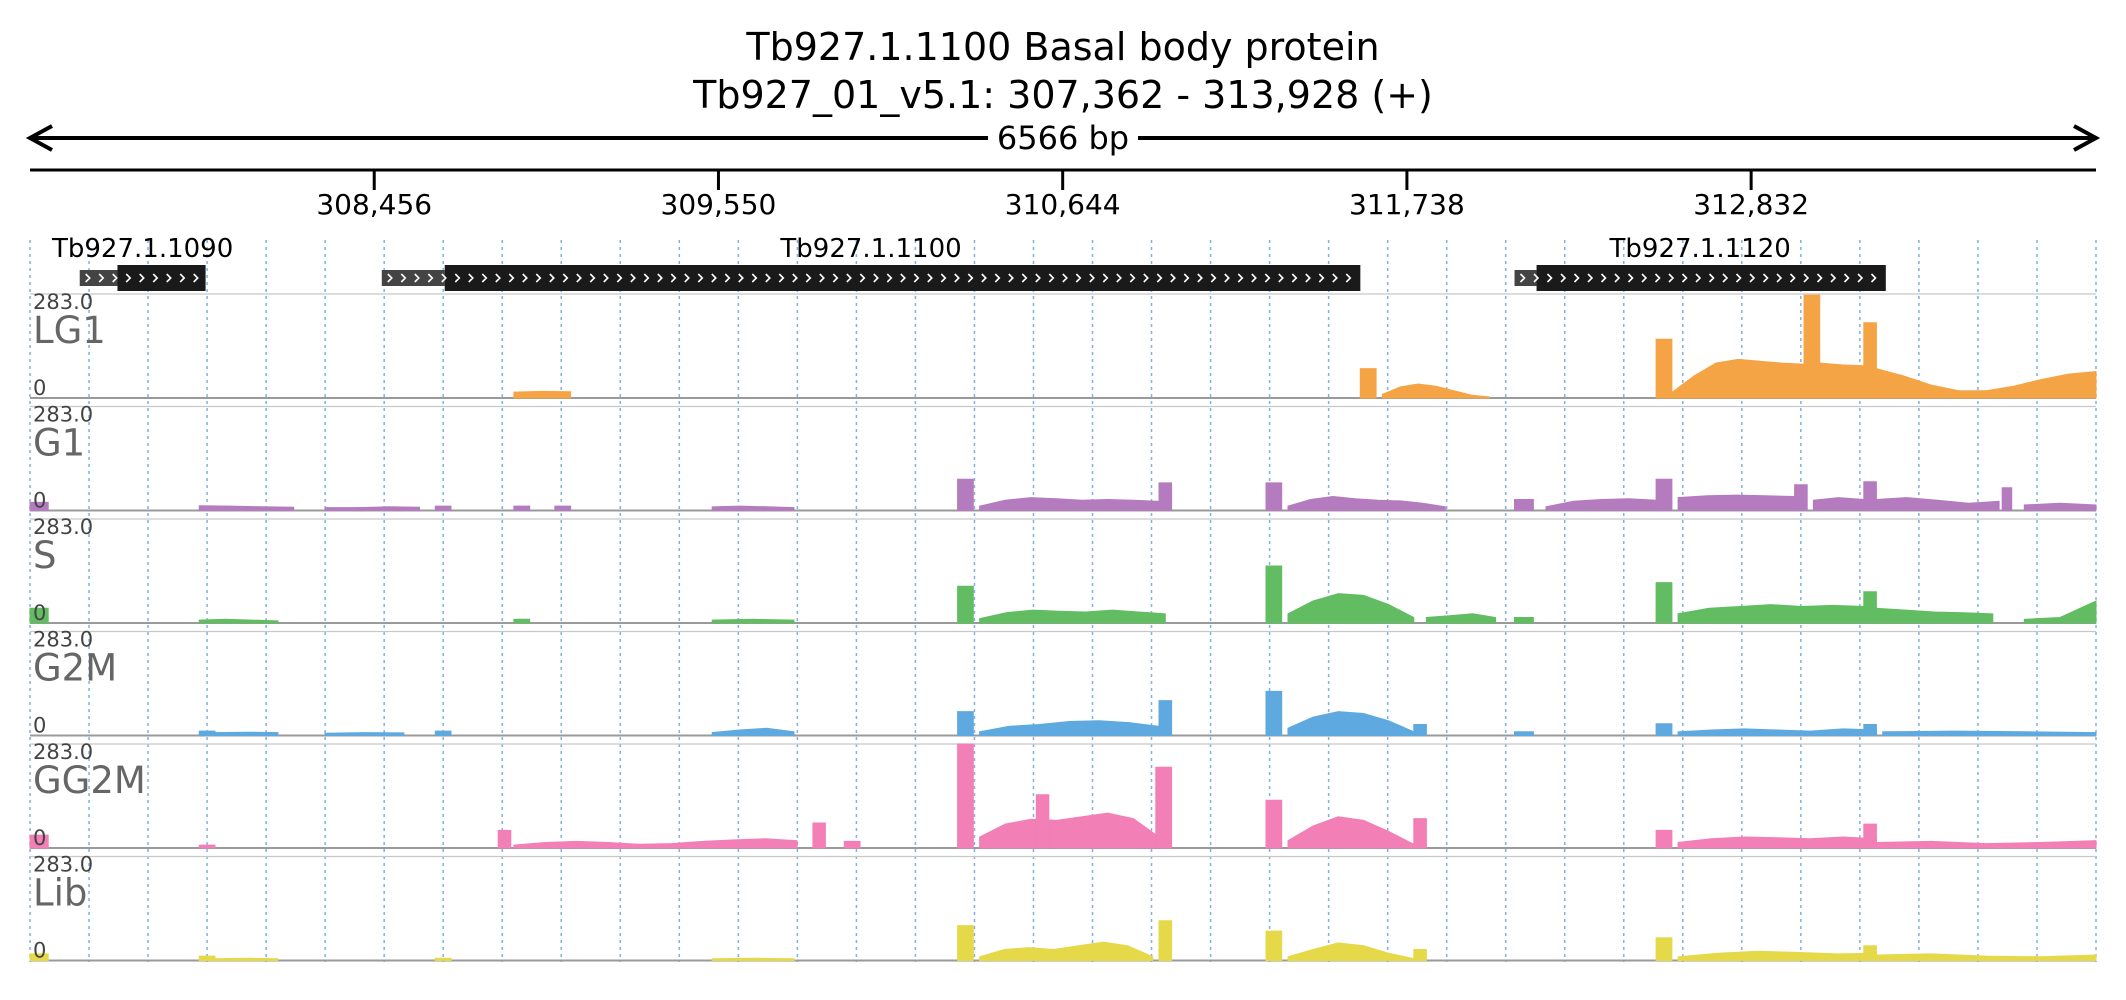 Image resolution: width=2126 pixels, height=1000 pixels. What do you see at coordinates (45, 555) in the screenshot?
I see `track-name-label: S` at bounding box center [45, 555].